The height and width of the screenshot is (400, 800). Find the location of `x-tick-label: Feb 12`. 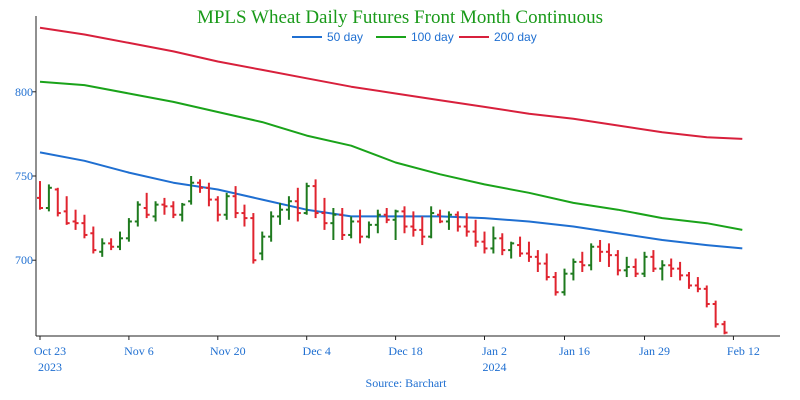

x-tick-label: Feb 12 is located at coordinates (743, 351).